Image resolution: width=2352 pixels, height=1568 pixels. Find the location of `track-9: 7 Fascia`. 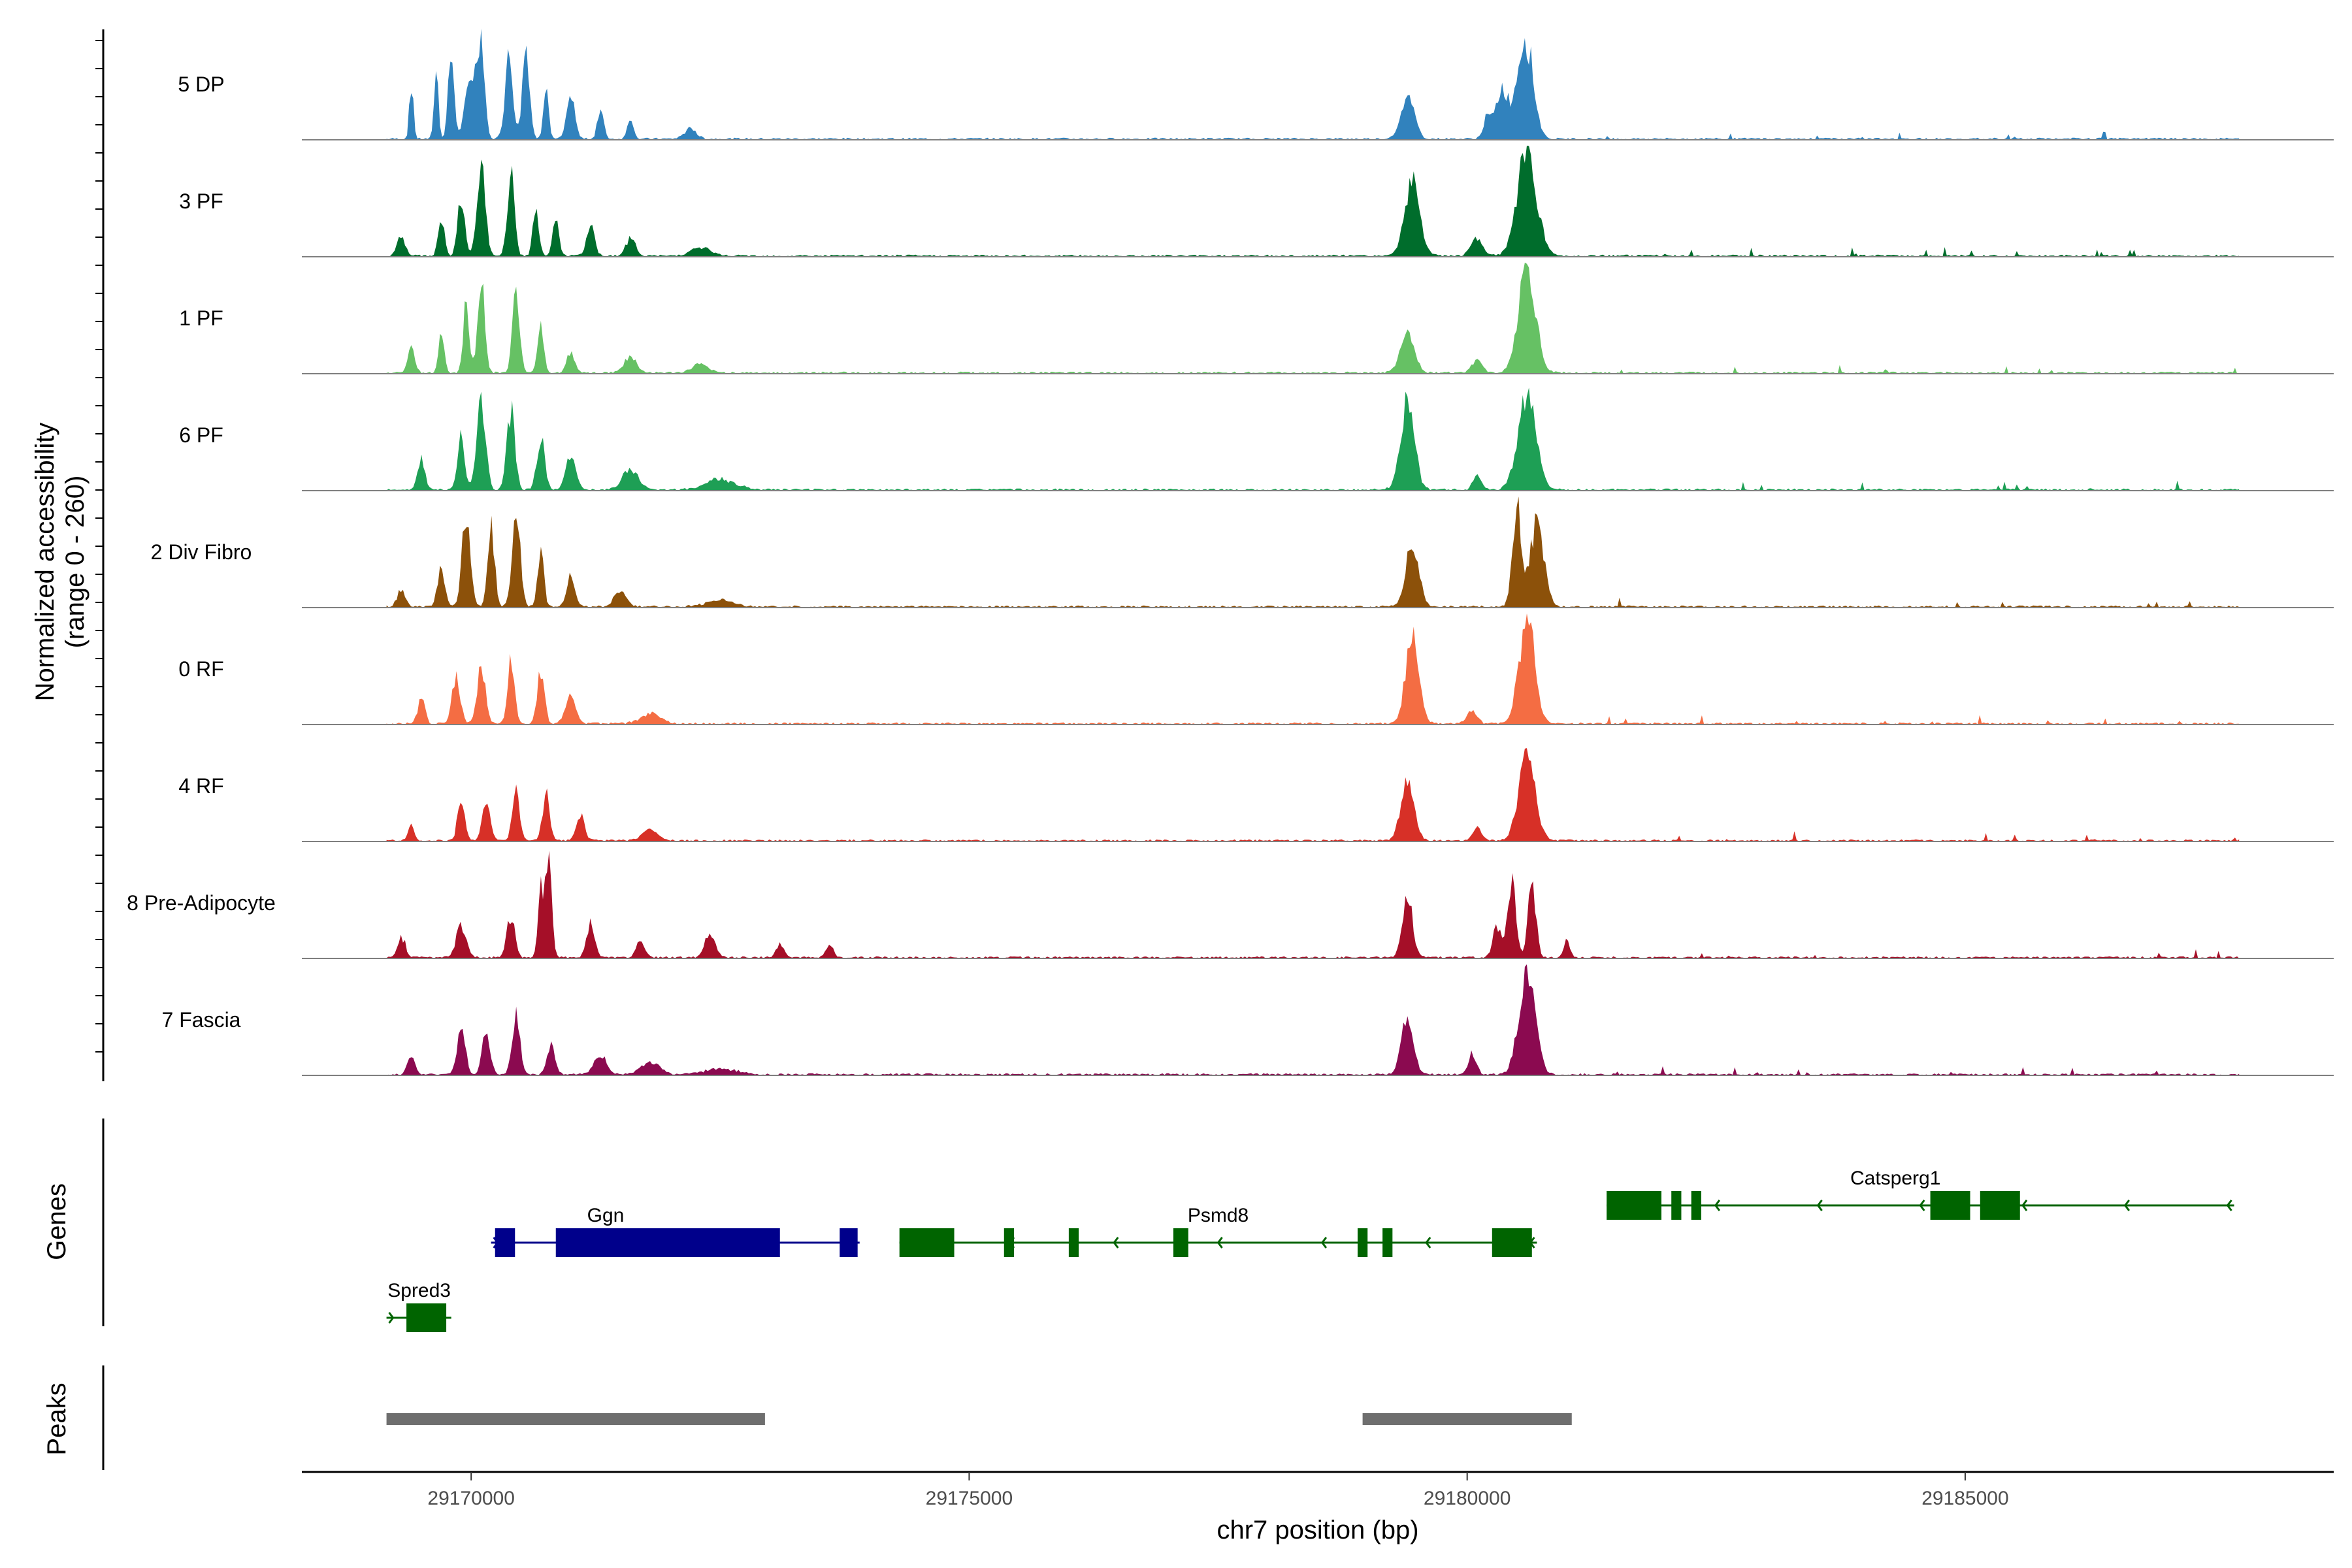

track-9: 7 Fascia is located at coordinates (1248, 1020).